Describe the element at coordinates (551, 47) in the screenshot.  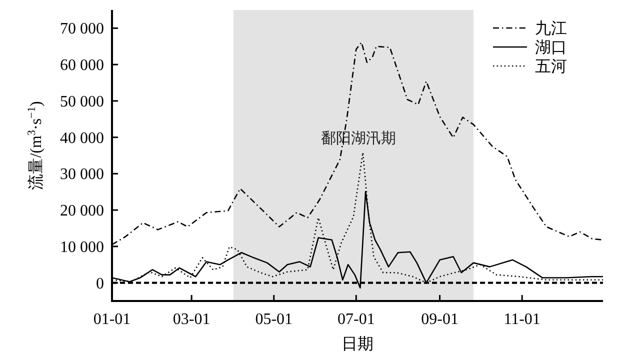
I see `legend-label: 湖口` at that location.